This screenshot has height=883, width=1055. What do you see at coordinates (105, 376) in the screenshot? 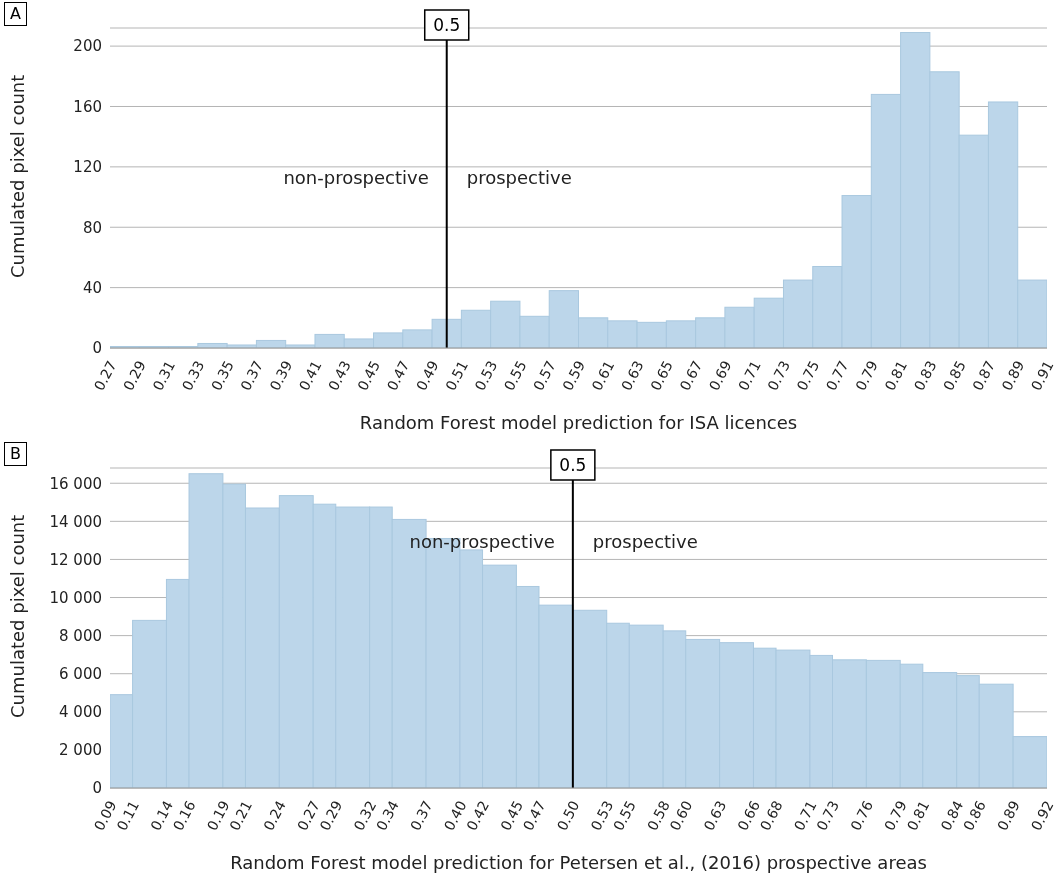
I see `x-tick-label: 0.27` at bounding box center [105, 376].